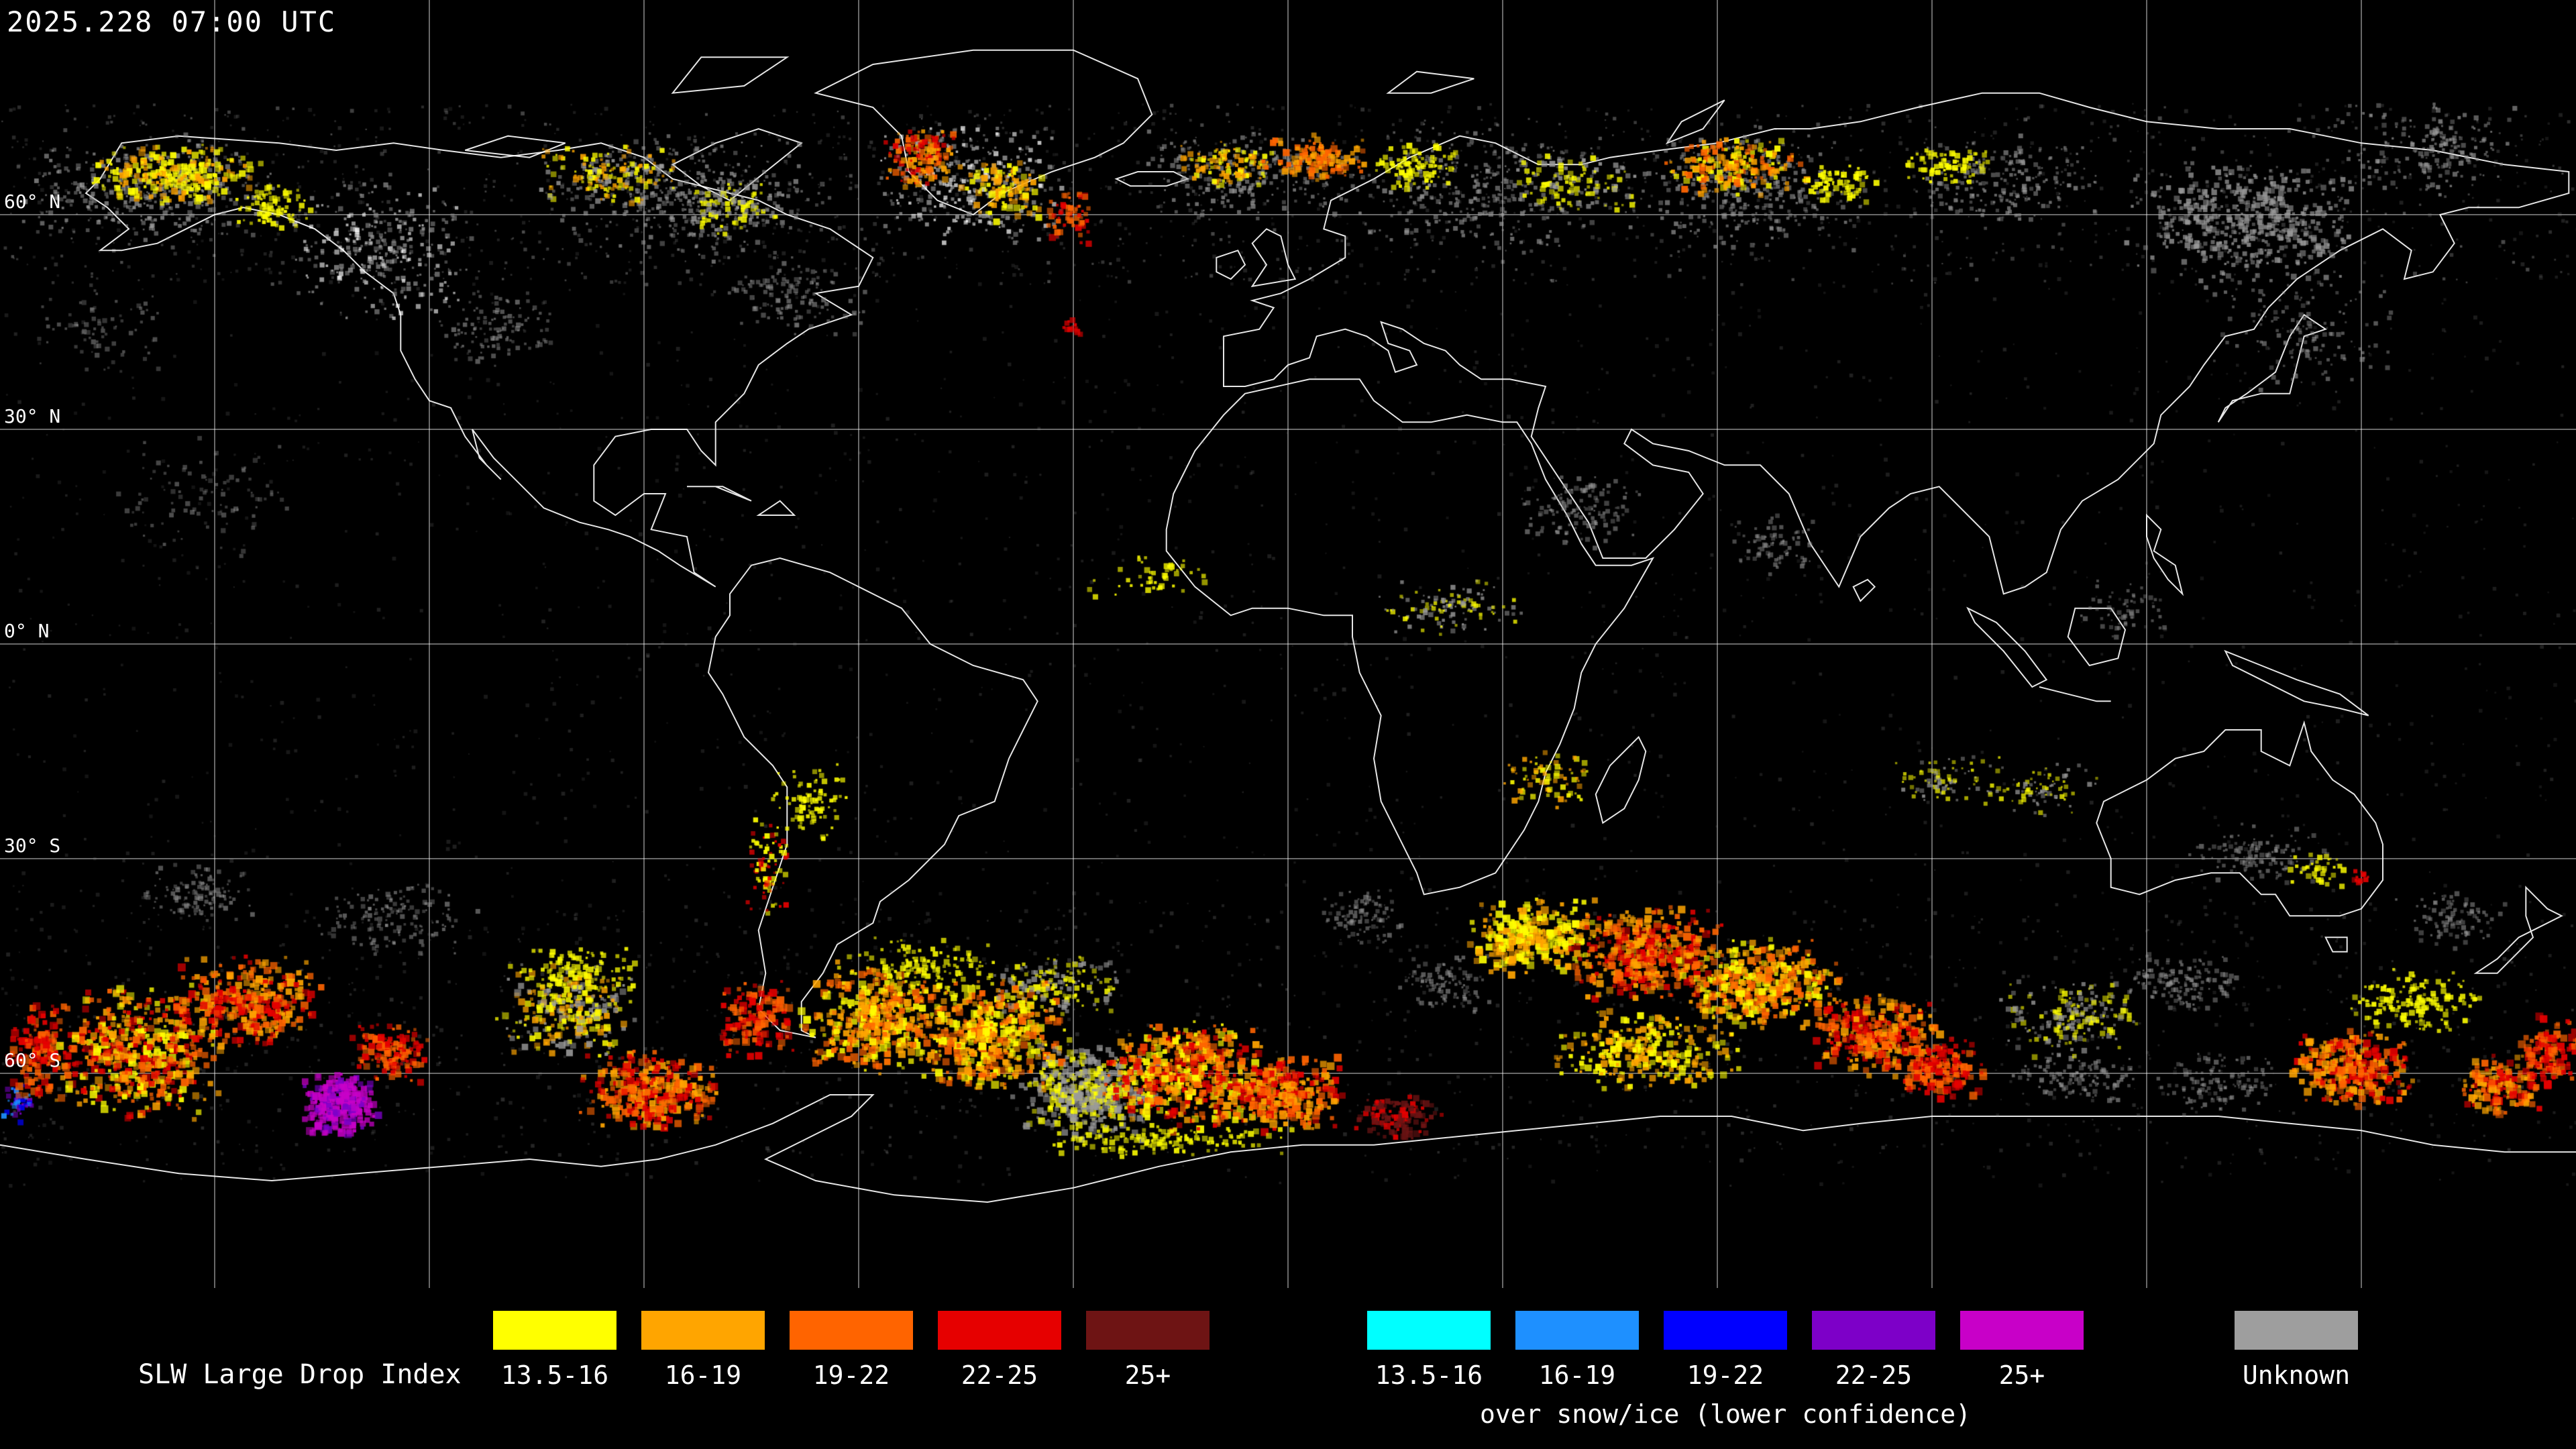  Describe the element at coordinates (27, 631) in the screenshot. I see `lat-label-0N: 0° N` at that location.